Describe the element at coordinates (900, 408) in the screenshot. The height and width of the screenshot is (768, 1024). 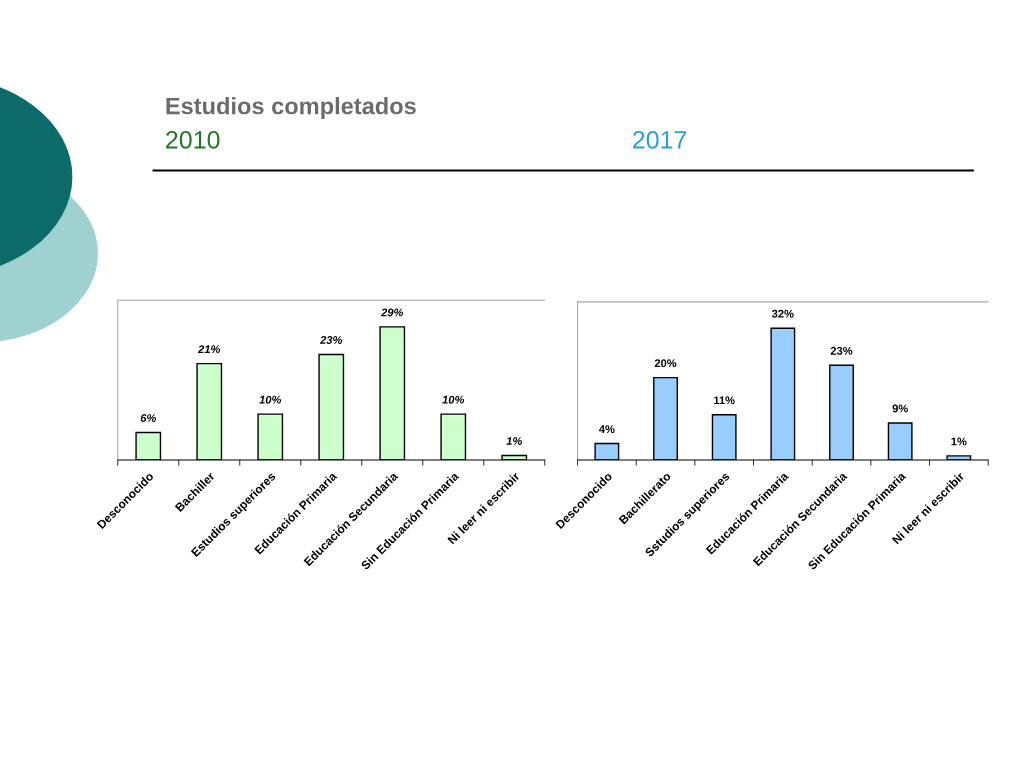
I see `data-label: 9%` at that location.